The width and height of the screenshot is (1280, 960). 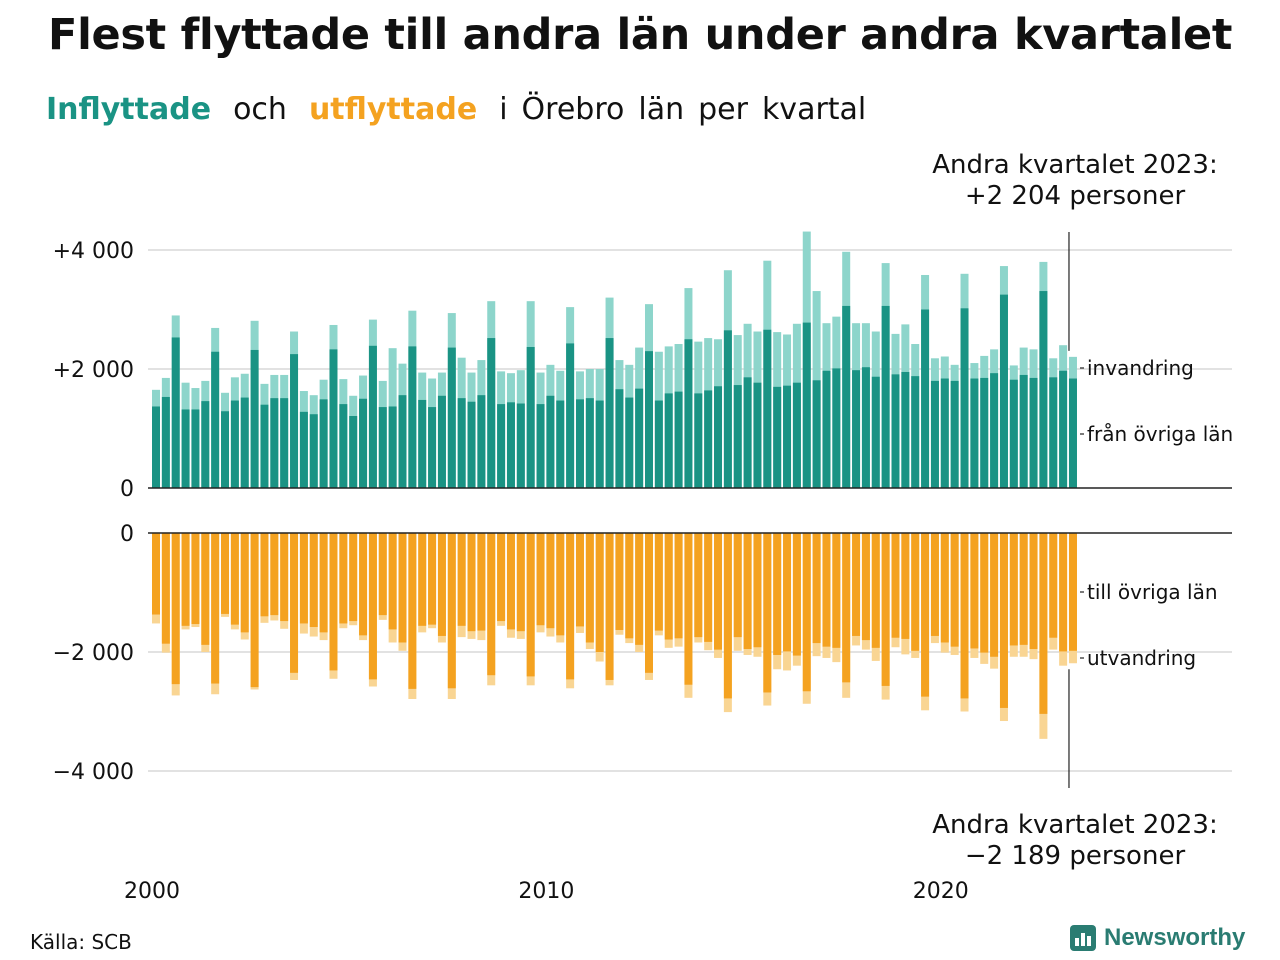 I want to click on subtitle-word-orebro: Örebro, so click(x=573, y=109).